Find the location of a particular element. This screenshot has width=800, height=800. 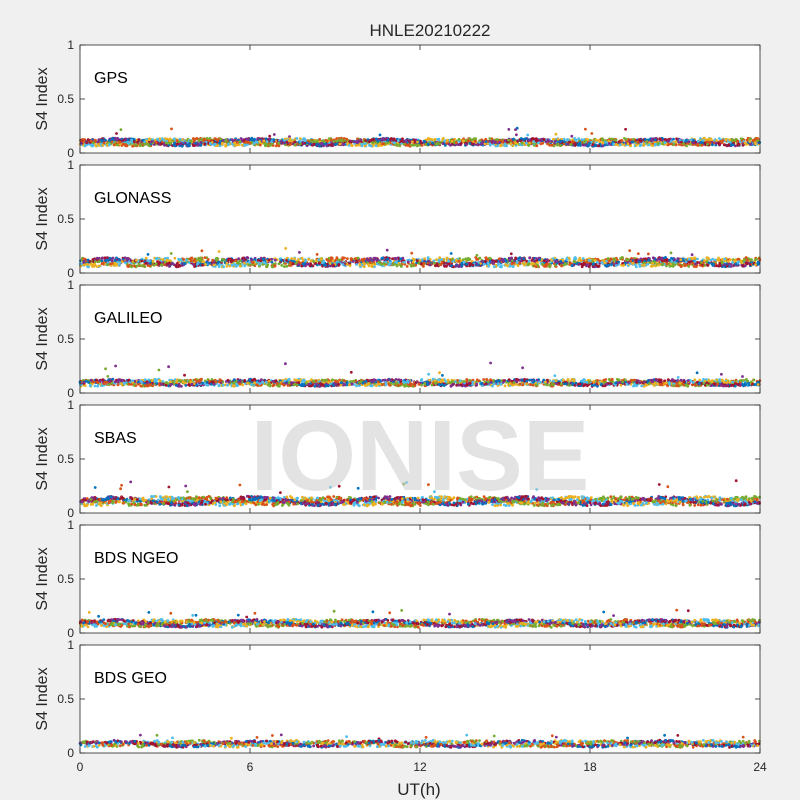

x-axis-label: UT(h) is located at coordinates (418, 789).